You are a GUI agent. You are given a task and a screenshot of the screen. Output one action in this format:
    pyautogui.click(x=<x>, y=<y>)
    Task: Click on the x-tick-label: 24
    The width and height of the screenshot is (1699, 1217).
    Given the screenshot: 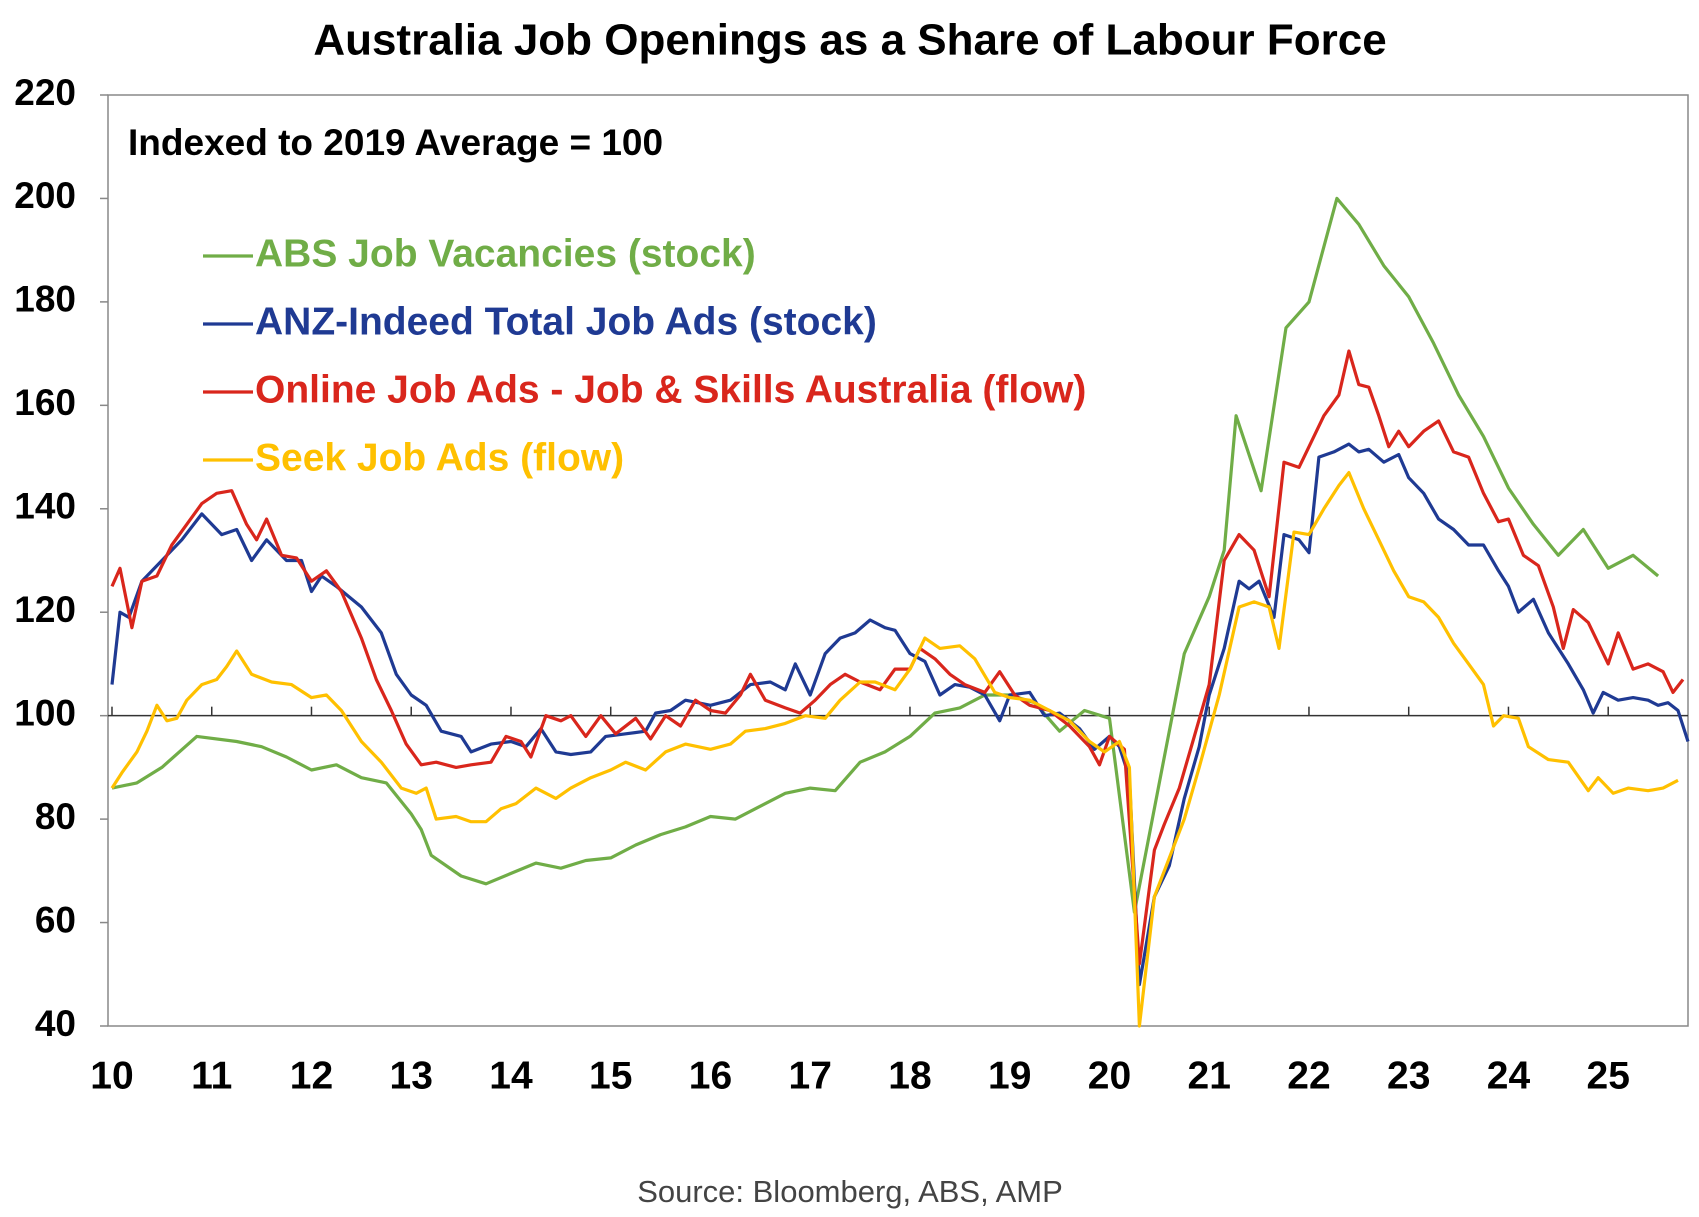 What is the action you would take?
    pyautogui.click(x=1509, y=1075)
    